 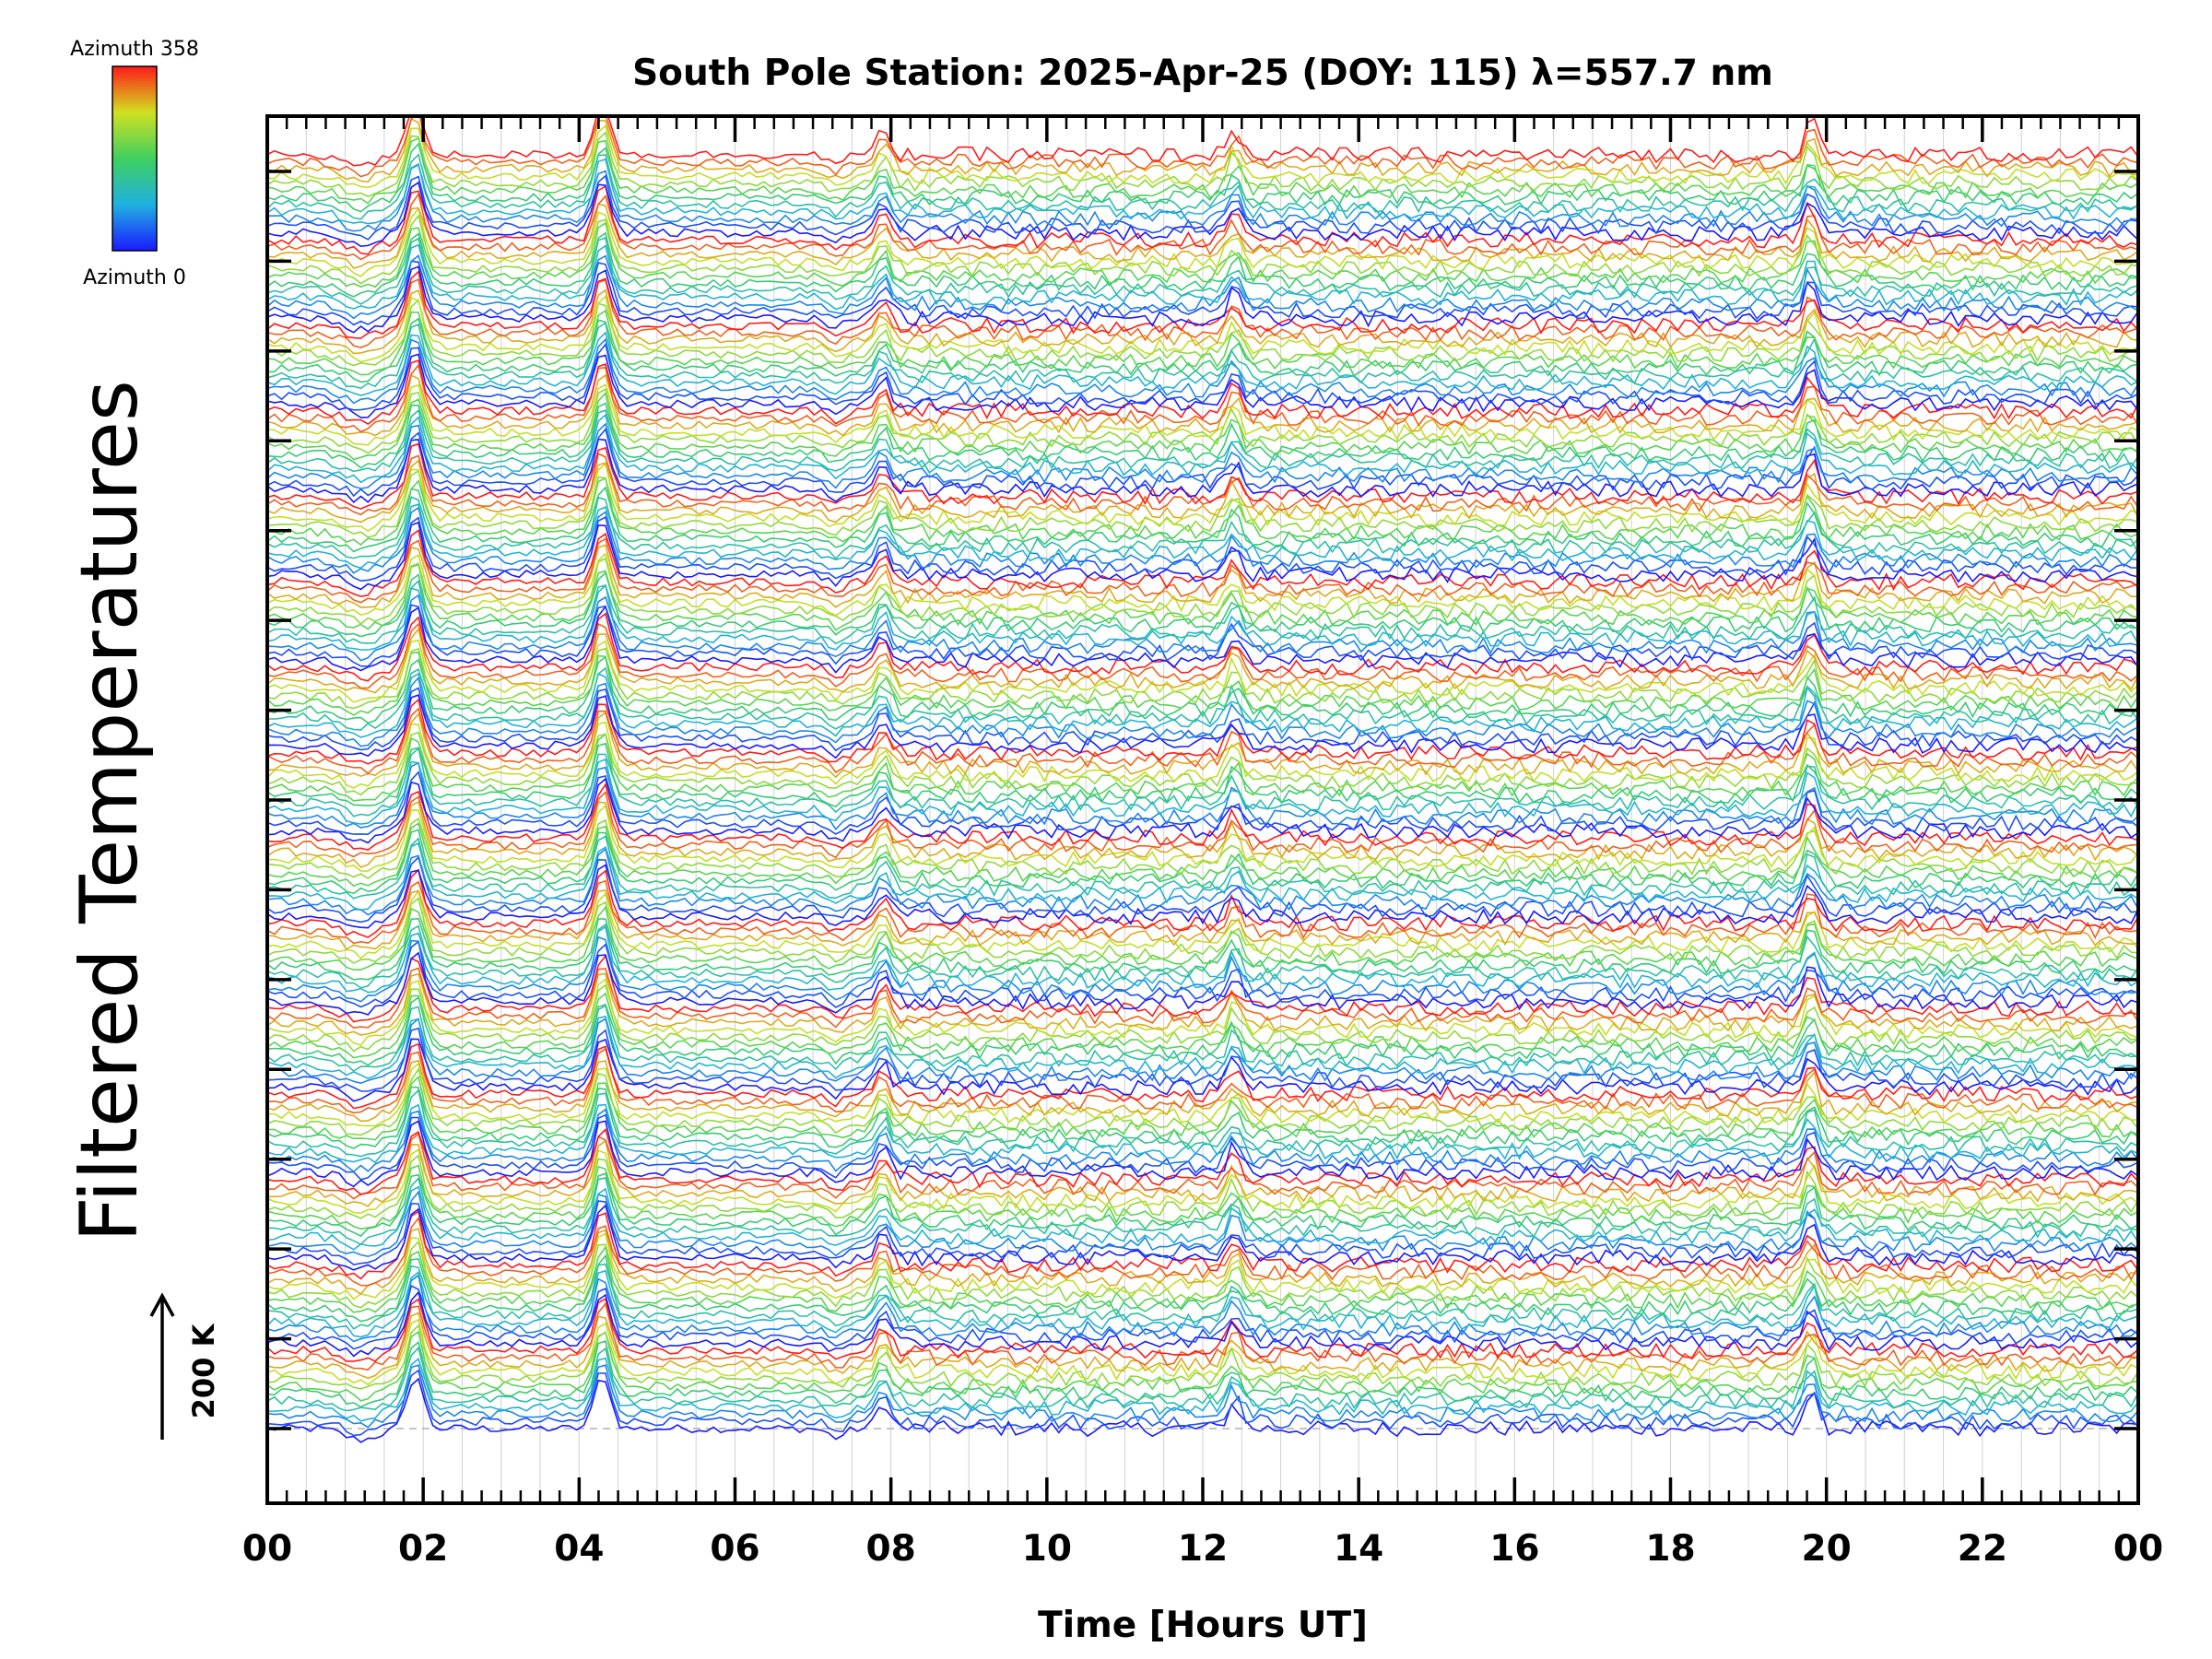 What do you see at coordinates (1203, 1625) in the screenshot?
I see `x-axis-label: Time [Hours UT]` at bounding box center [1203, 1625].